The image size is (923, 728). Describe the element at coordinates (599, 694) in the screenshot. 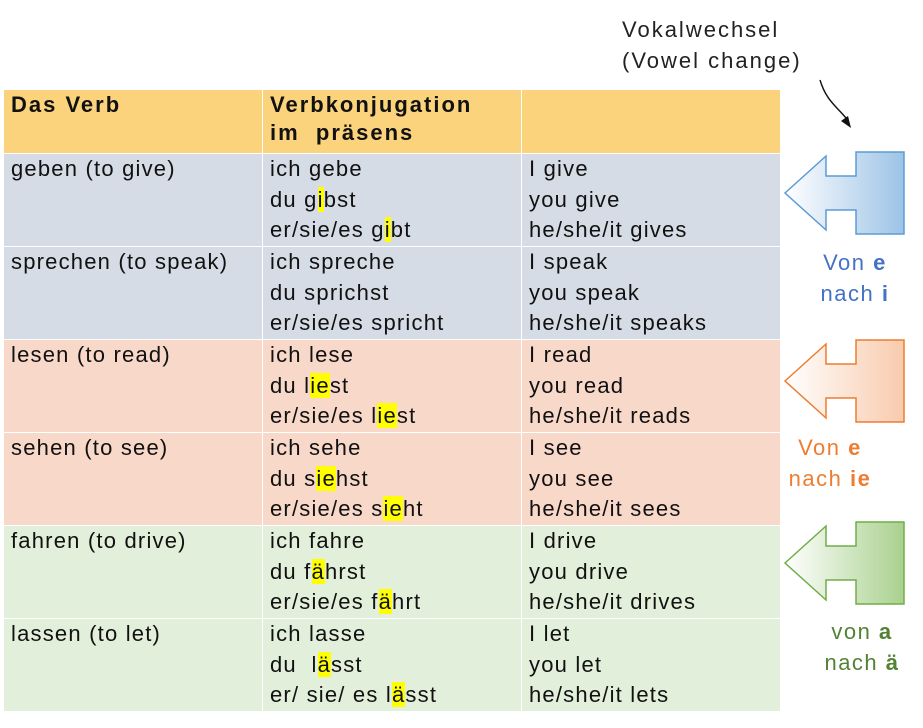

I see `english-line: he/she/it lets` at that location.